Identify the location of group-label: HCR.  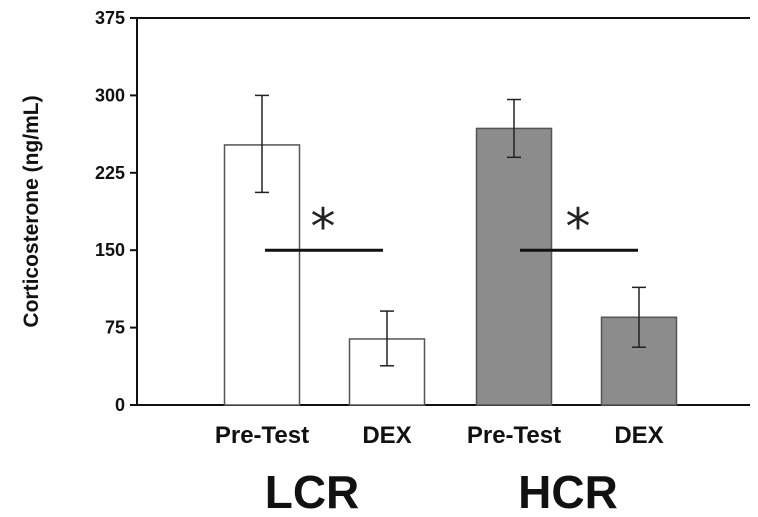
(568, 491).